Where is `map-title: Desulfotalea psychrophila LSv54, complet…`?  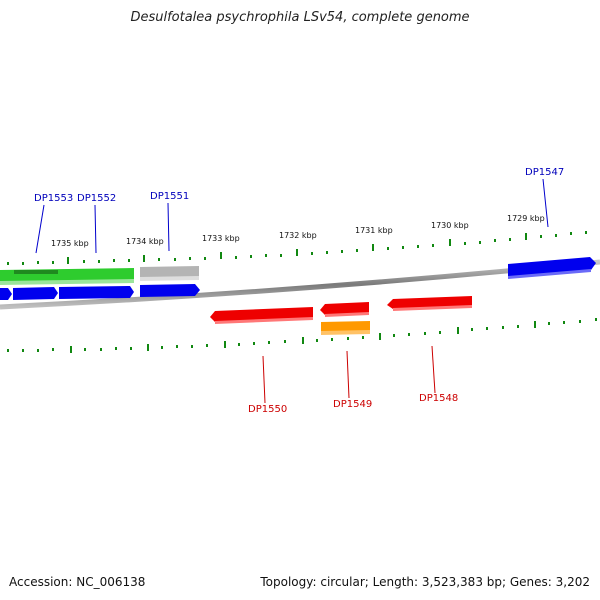 map-title: Desulfotalea psychrophila LSv54, complet… is located at coordinates (300, 17).